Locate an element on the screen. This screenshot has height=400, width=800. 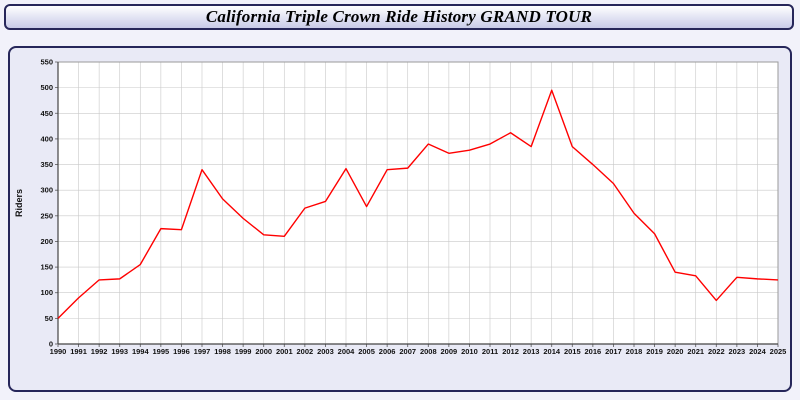
x-tick-label: 1994 is located at coordinates (141, 351).